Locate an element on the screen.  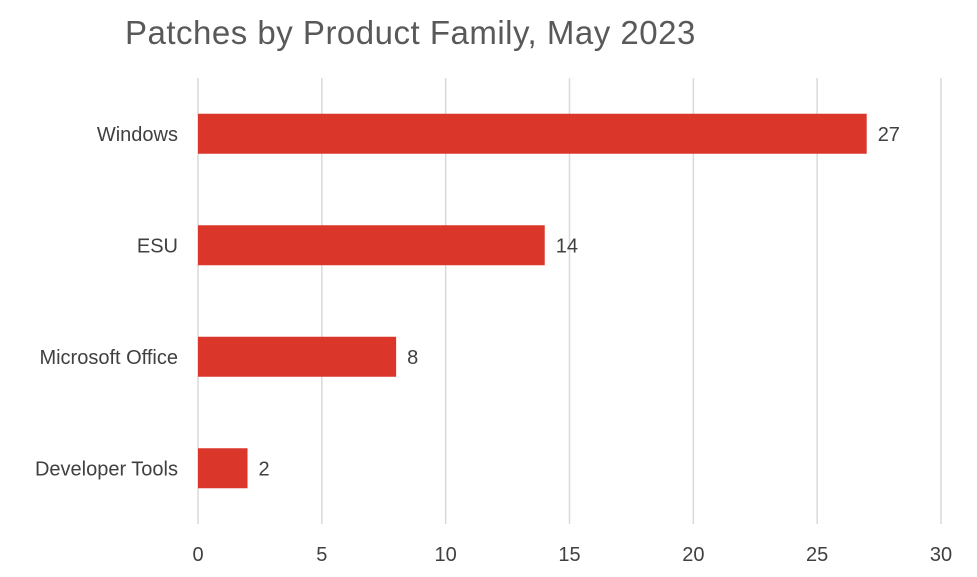
category-label-0: Windows is located at coordinates (137, 135).